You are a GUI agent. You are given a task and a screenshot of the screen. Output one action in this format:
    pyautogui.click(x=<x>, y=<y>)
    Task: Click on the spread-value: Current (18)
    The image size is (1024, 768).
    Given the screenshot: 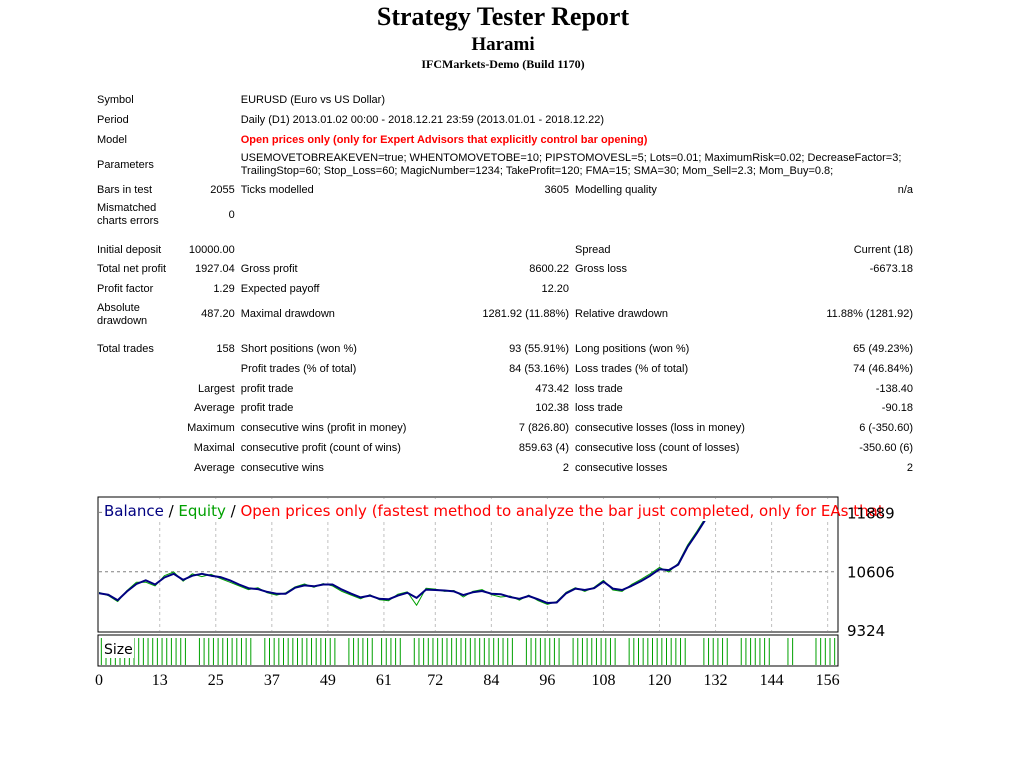 What is the action you would take?
    pyautogui.click(x=883, y=249)
    